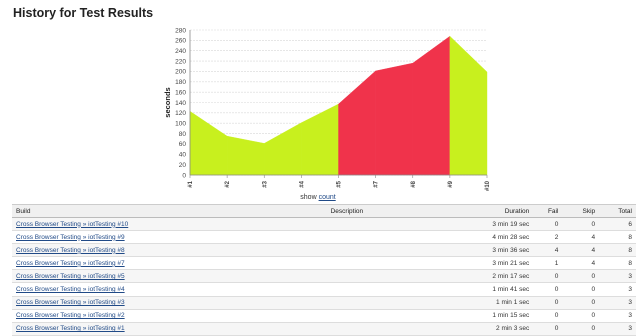 This screenshot has height=336, width=636. Describe the element at coordinates (70, 290) in the screenshot. I see `build-link: Cross Browser Testing » iotTesting #4` at that location.